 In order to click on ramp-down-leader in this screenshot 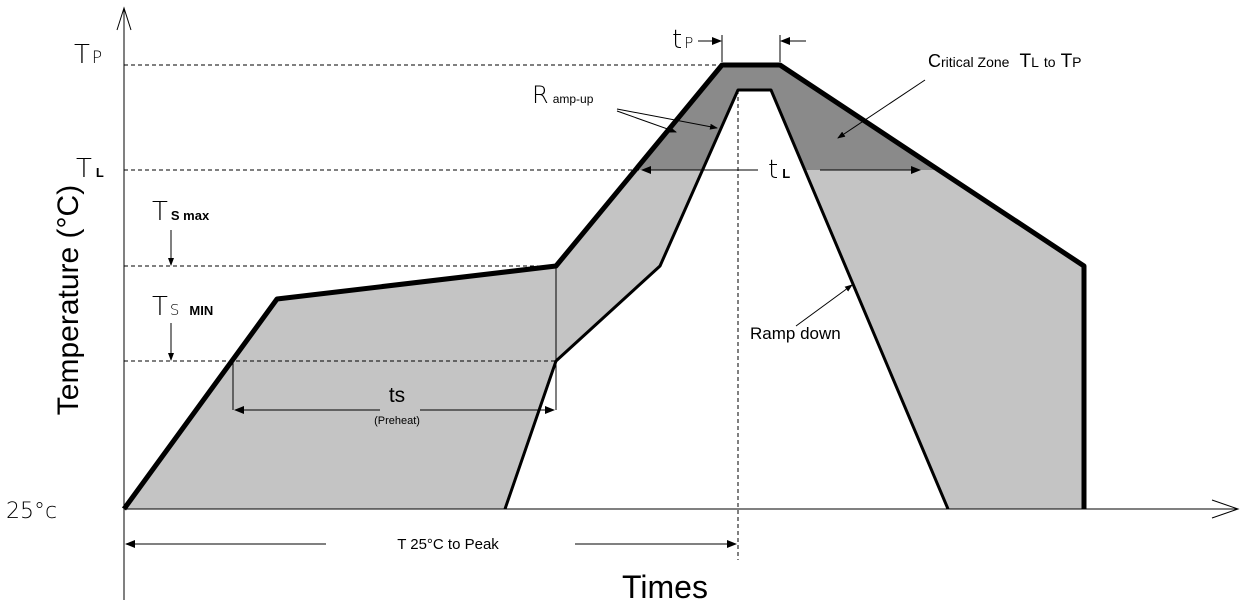, I will do `click(824, 305)`.